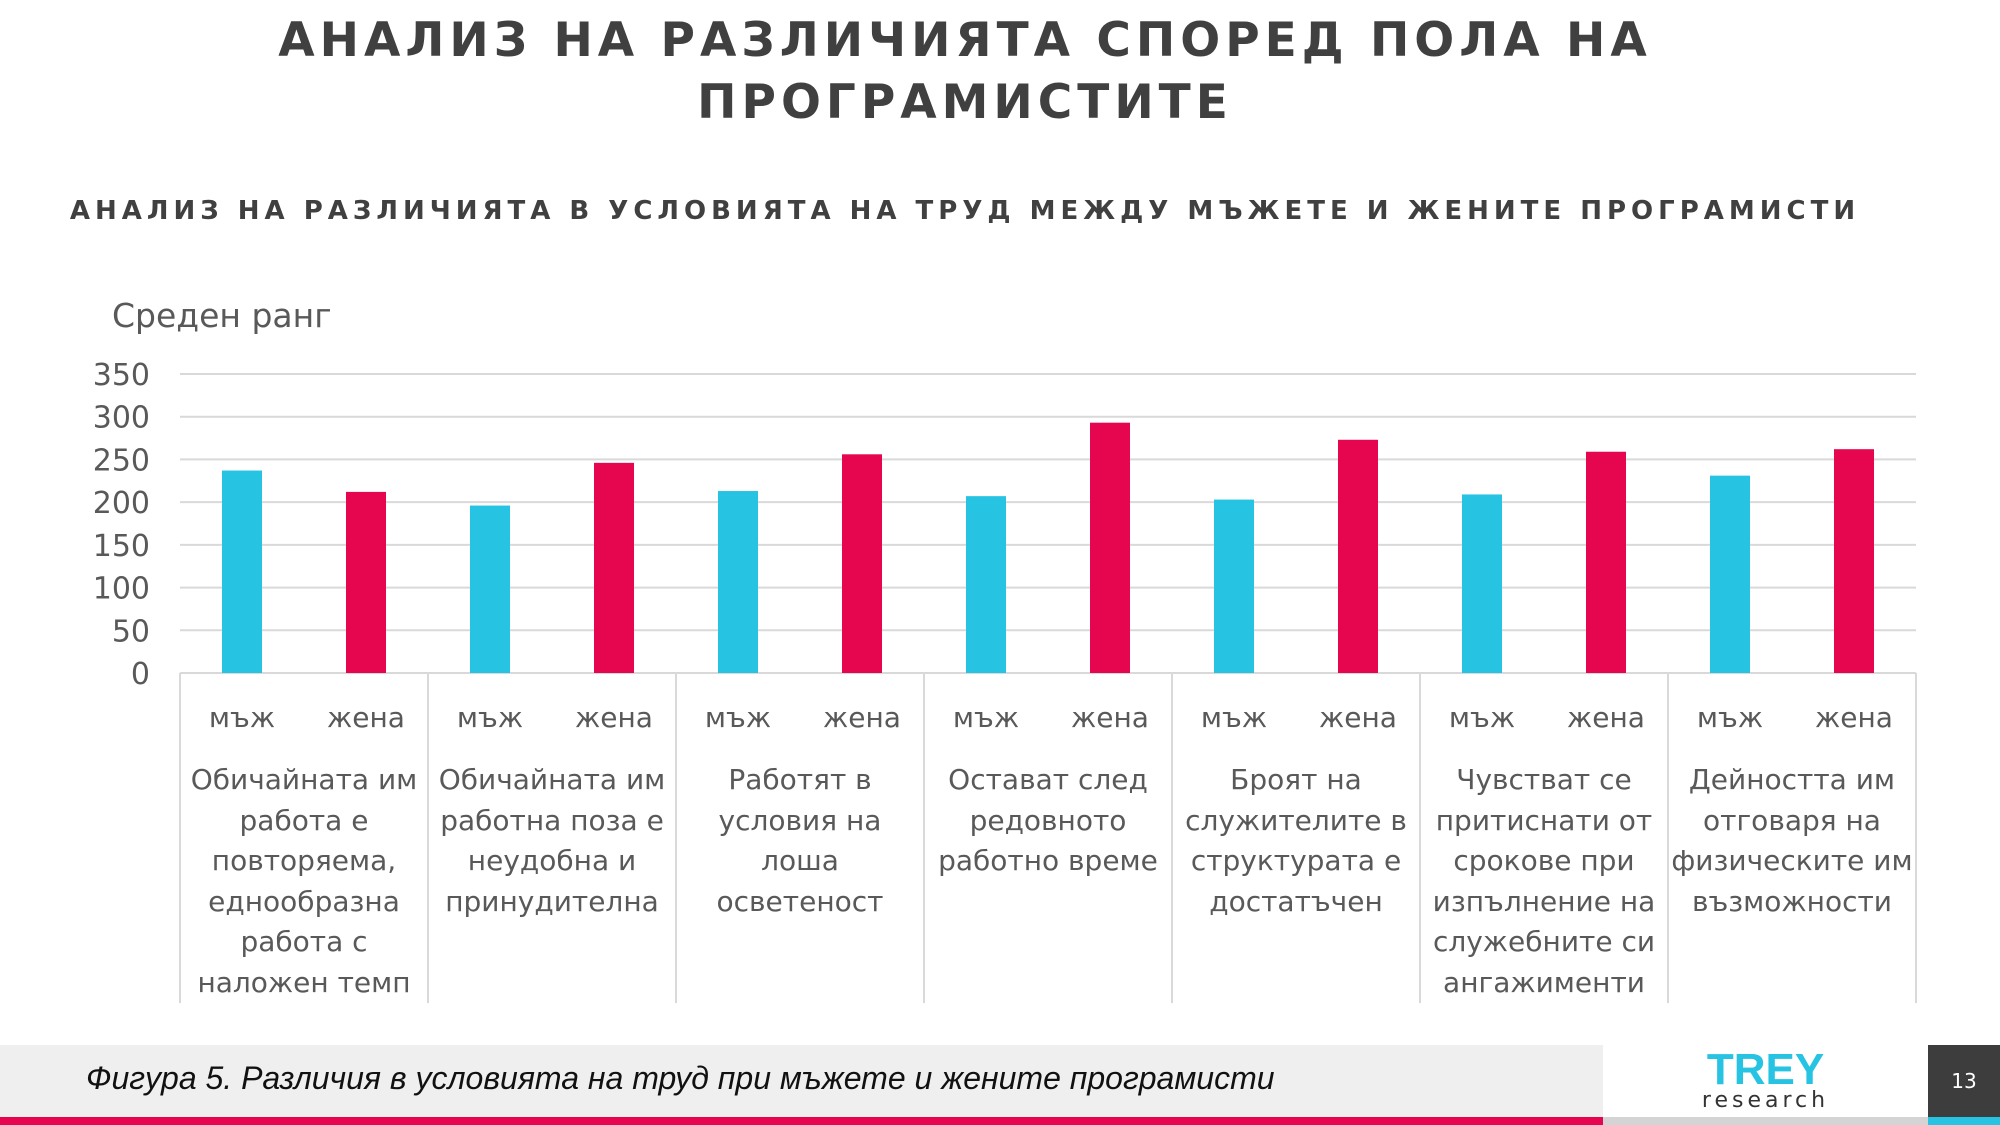 This screenshot has width=2000, height=1125. Describe the element at coordinates (140, 674) in the screenshot. I see `y-tick-label: 0` at that location.